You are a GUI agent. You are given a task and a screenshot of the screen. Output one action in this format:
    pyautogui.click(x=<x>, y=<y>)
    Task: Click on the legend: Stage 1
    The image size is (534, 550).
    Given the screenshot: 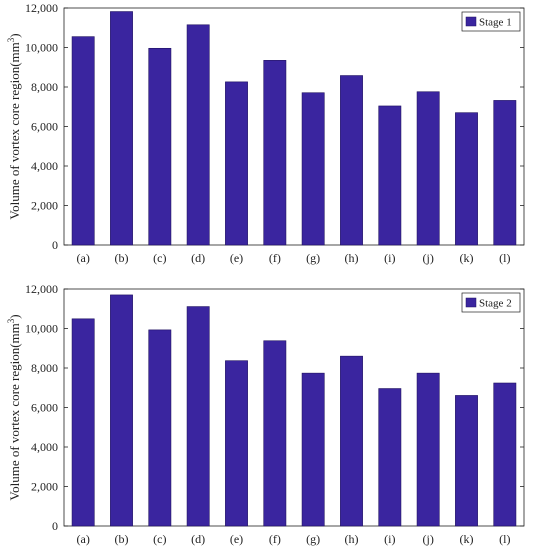 What is the action you would take?
    pyautogui.click(x=491, y=21)
    